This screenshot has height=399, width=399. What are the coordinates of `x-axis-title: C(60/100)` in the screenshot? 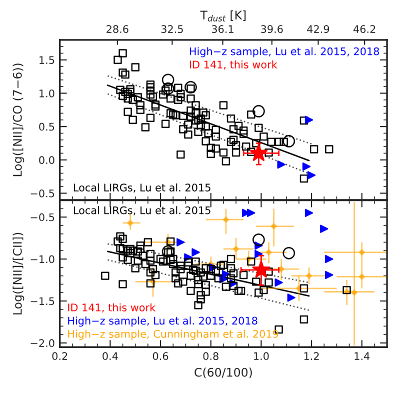 It's located at (223, 373).